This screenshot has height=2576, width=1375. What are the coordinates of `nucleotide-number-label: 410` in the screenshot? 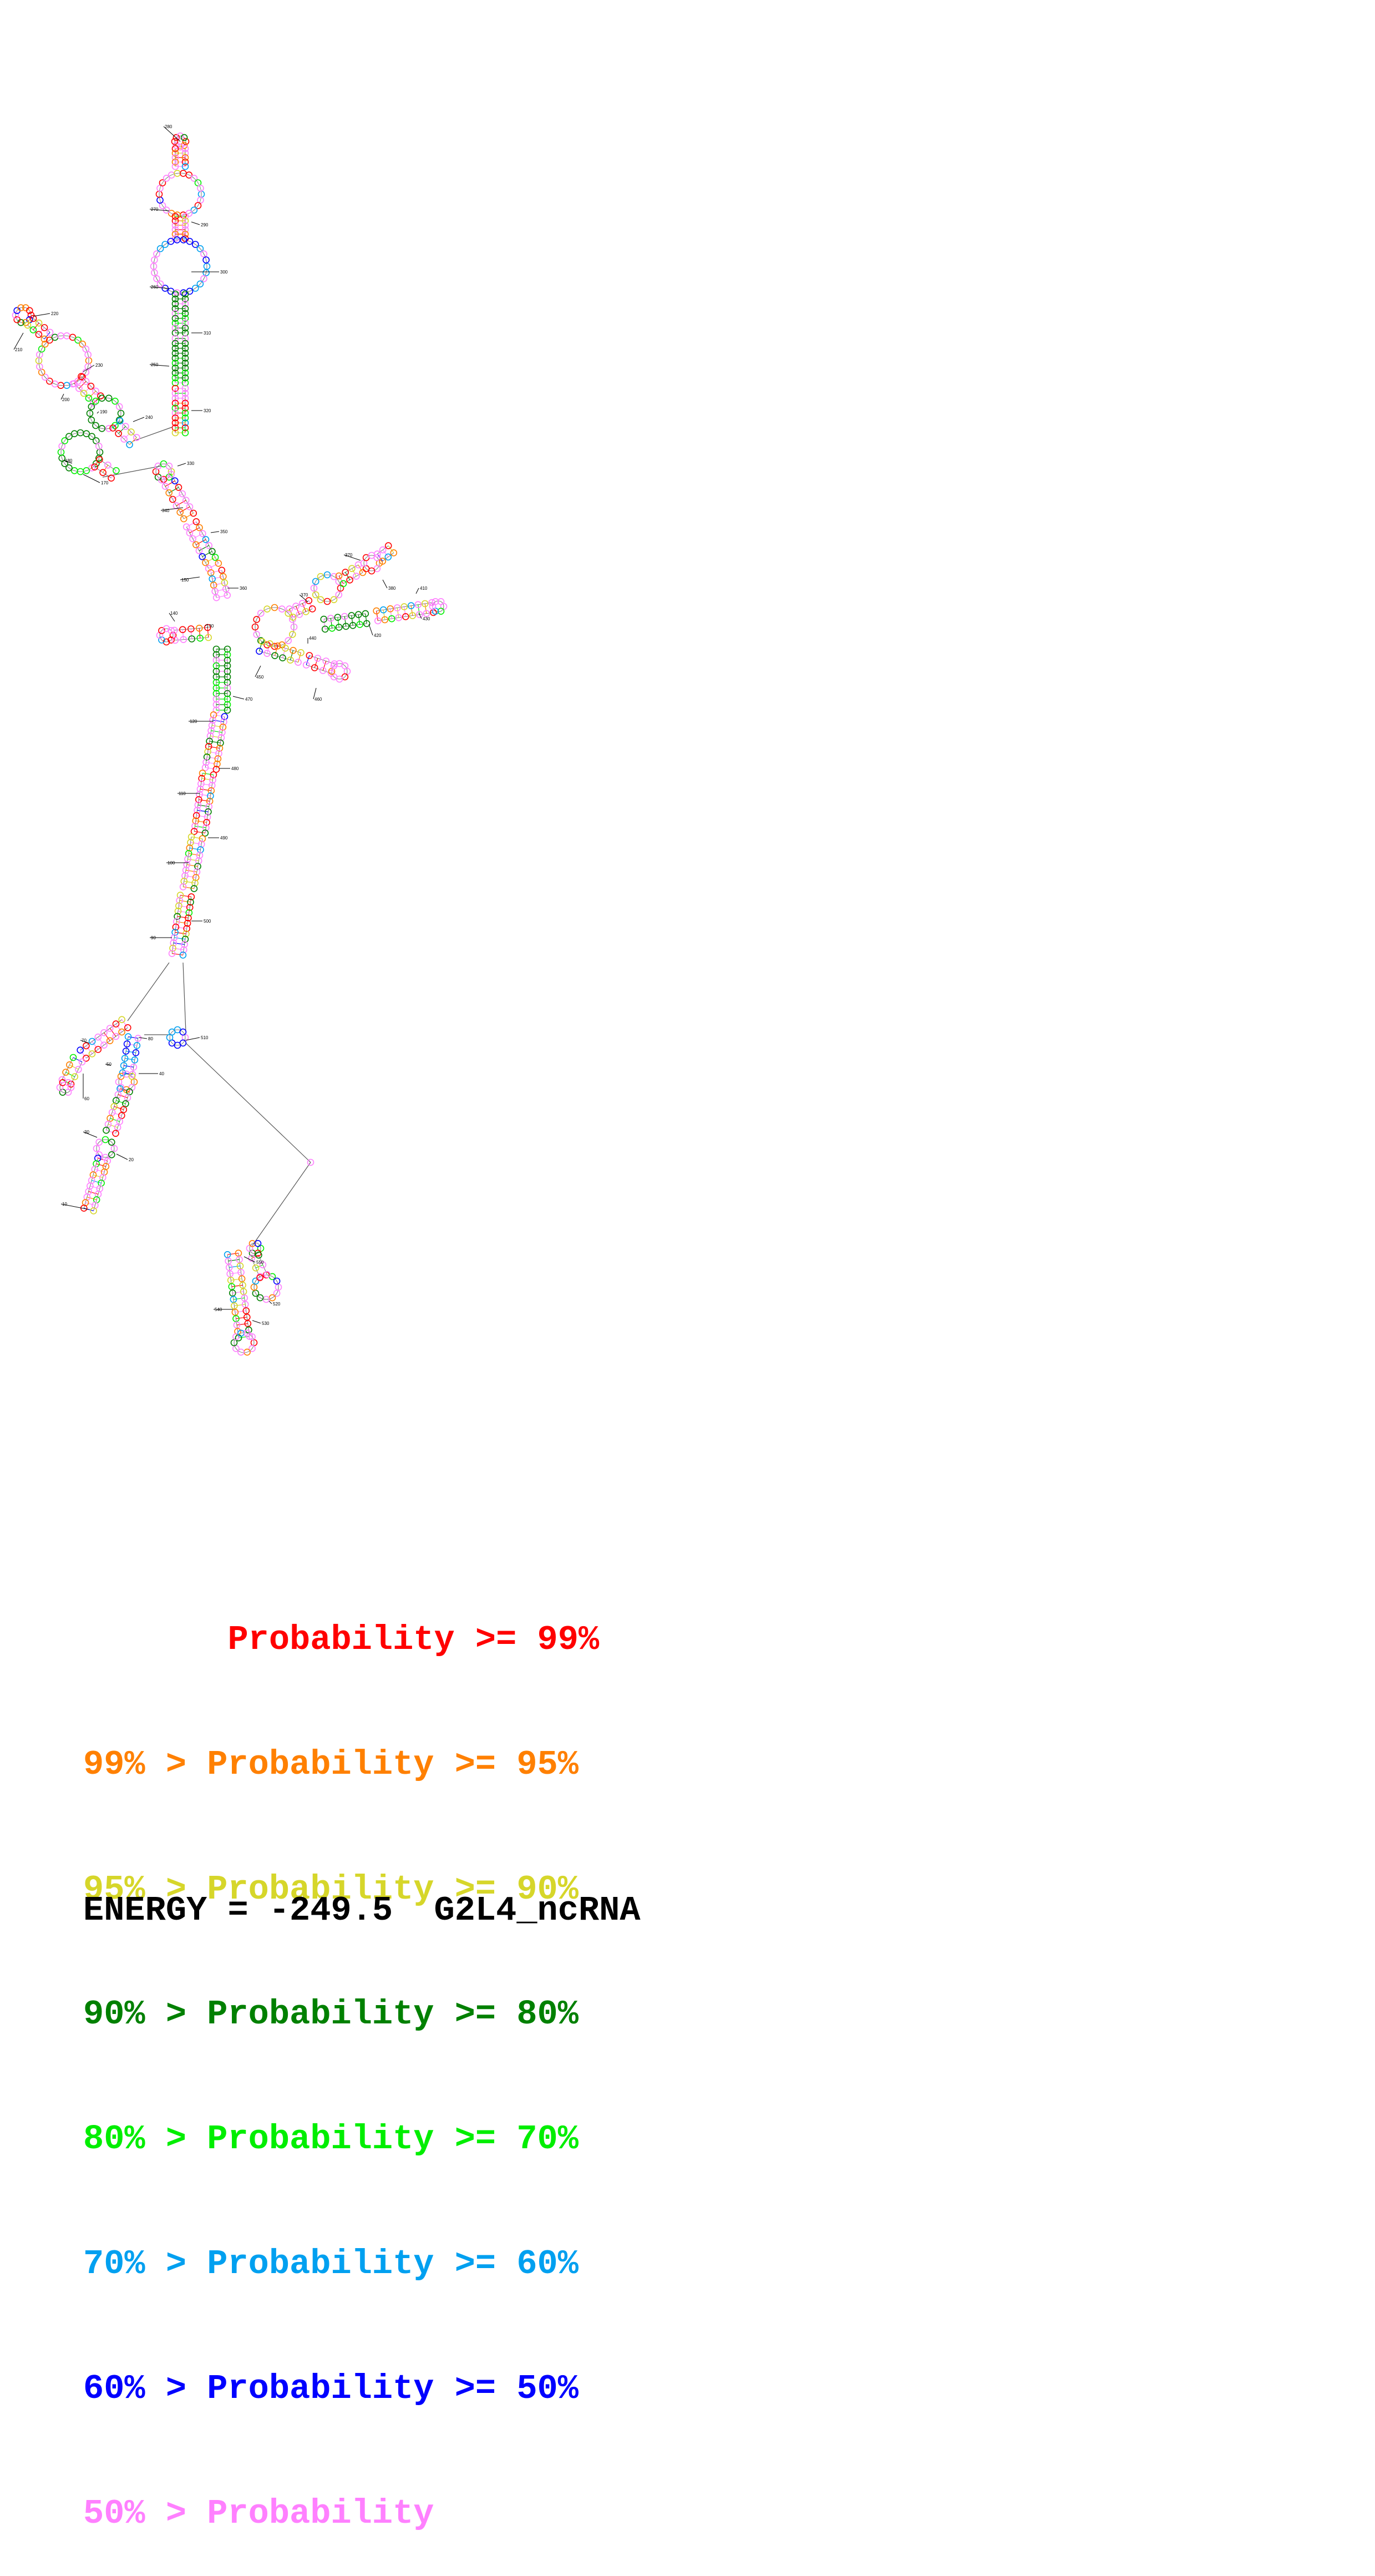 It's located at (424, 588).